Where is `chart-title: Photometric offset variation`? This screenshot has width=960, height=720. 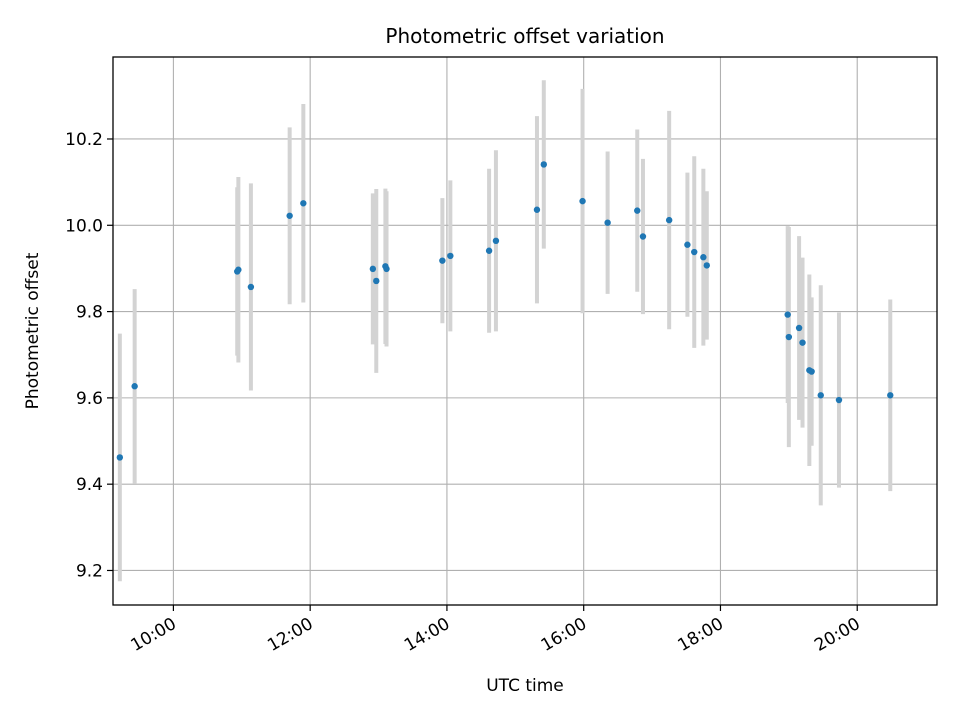
chart-title: Photometric offset variation is located at coordinates (524, 36).